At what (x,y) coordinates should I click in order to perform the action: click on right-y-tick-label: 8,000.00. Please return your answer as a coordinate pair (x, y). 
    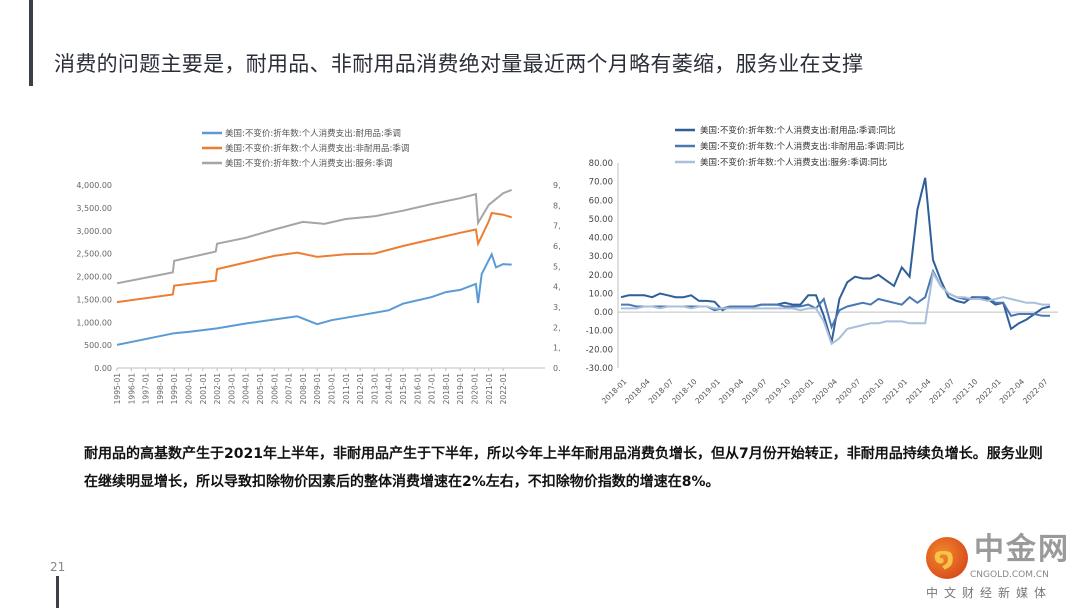
    Looking at the image, I should click on (556, 205).